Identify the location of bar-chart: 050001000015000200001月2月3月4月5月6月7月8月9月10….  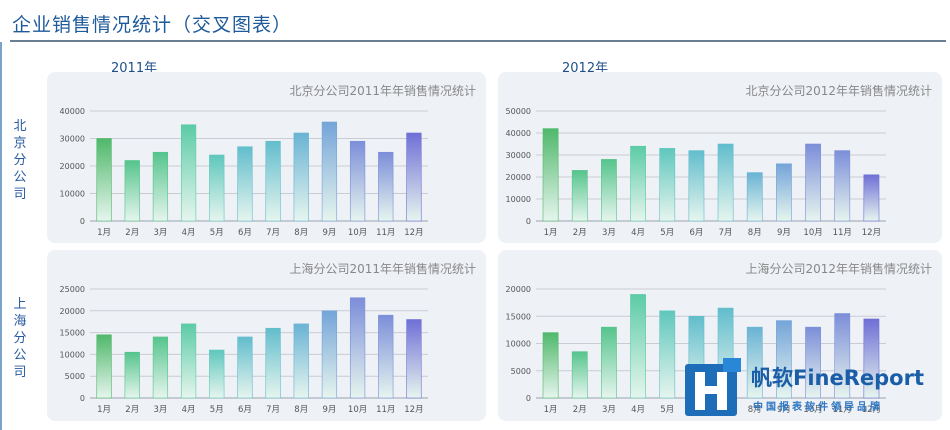
(696, 350).